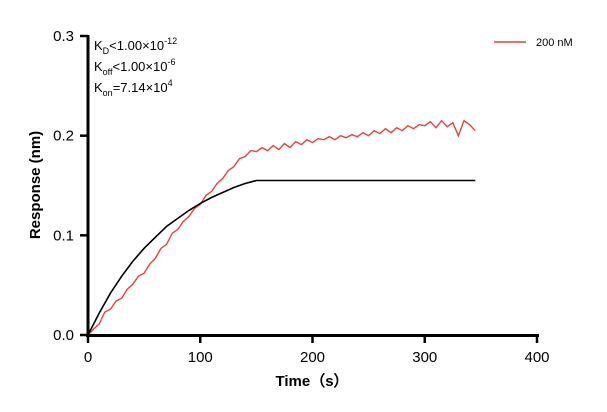 Image resolution: width=607 pixels, height=412 pixels. What do you see at coordinates (63, 136) in the screenshot?
I see `y-tick-label: 0.2` at bounding box center [63, 136].